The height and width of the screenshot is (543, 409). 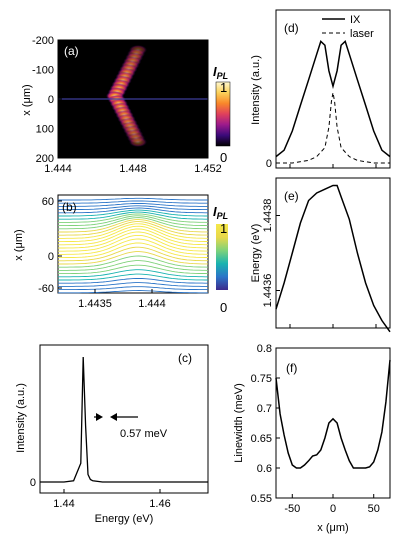 What do you see at coordinates (124, 519) in the screenshot?
I see `panel-c-xlabel: Energy (eV)` at bounding box center [124, 519].